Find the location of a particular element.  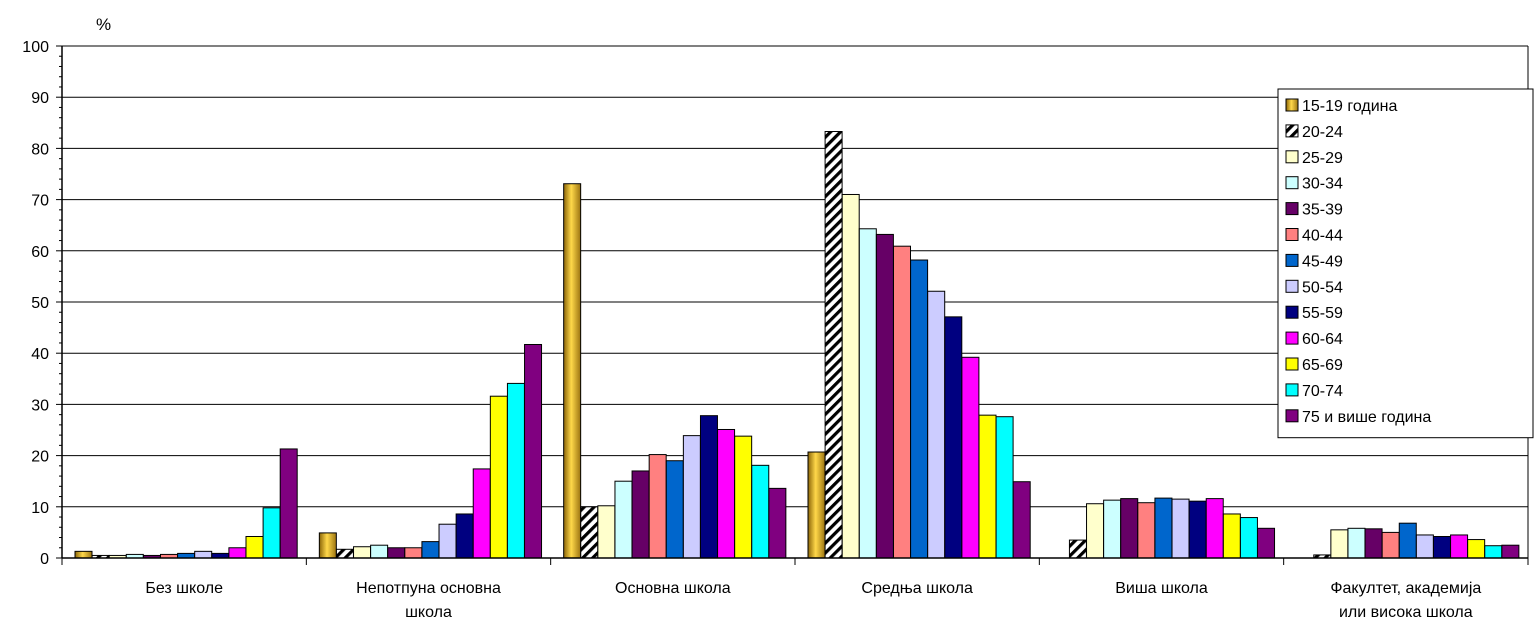

y-tick-label: 40 is located at coordinates (40, 354).